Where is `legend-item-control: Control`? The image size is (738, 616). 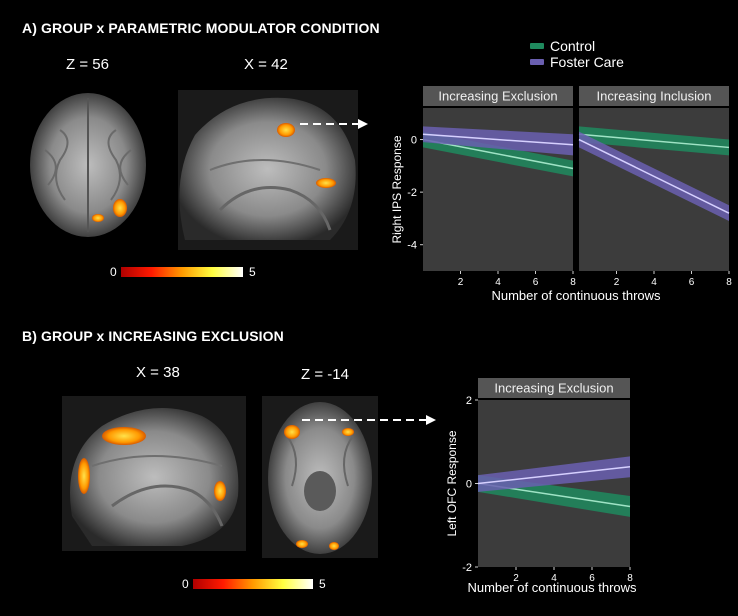 legend-item-control: Control is located at coordinates (577, 46).